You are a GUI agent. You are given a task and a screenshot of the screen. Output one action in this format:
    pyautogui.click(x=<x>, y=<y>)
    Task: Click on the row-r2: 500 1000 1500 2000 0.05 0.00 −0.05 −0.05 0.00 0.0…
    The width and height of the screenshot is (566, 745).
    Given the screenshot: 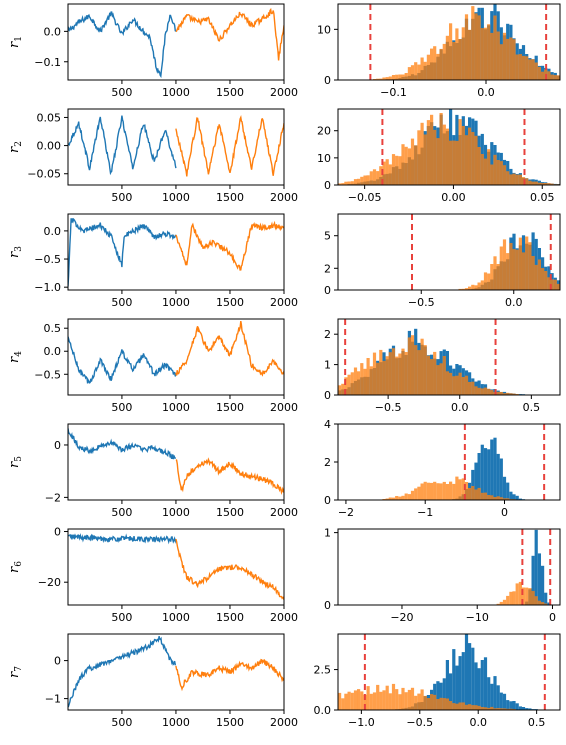 What is the action you would take?
    pyautogui.click(x=284, y=156)
    